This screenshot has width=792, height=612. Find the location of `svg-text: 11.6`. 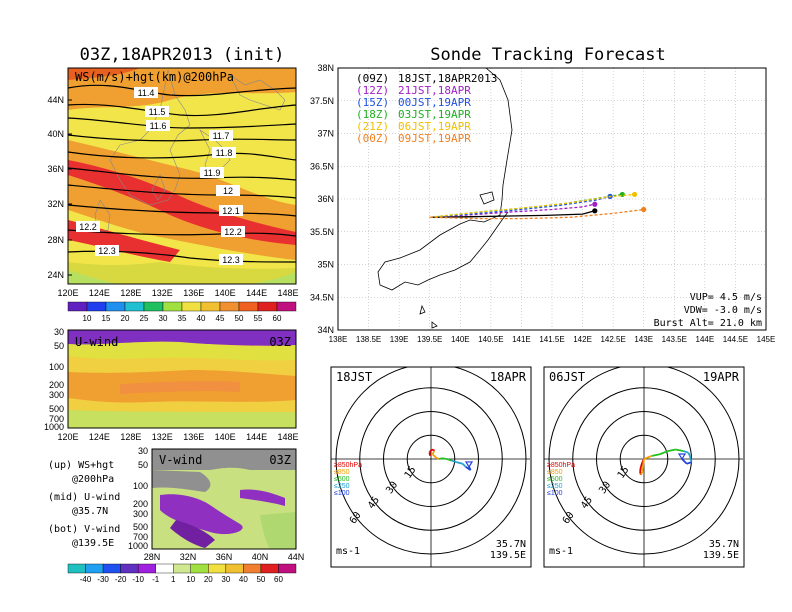

svg-text: 11.6 is located at coordinates (158, 126).